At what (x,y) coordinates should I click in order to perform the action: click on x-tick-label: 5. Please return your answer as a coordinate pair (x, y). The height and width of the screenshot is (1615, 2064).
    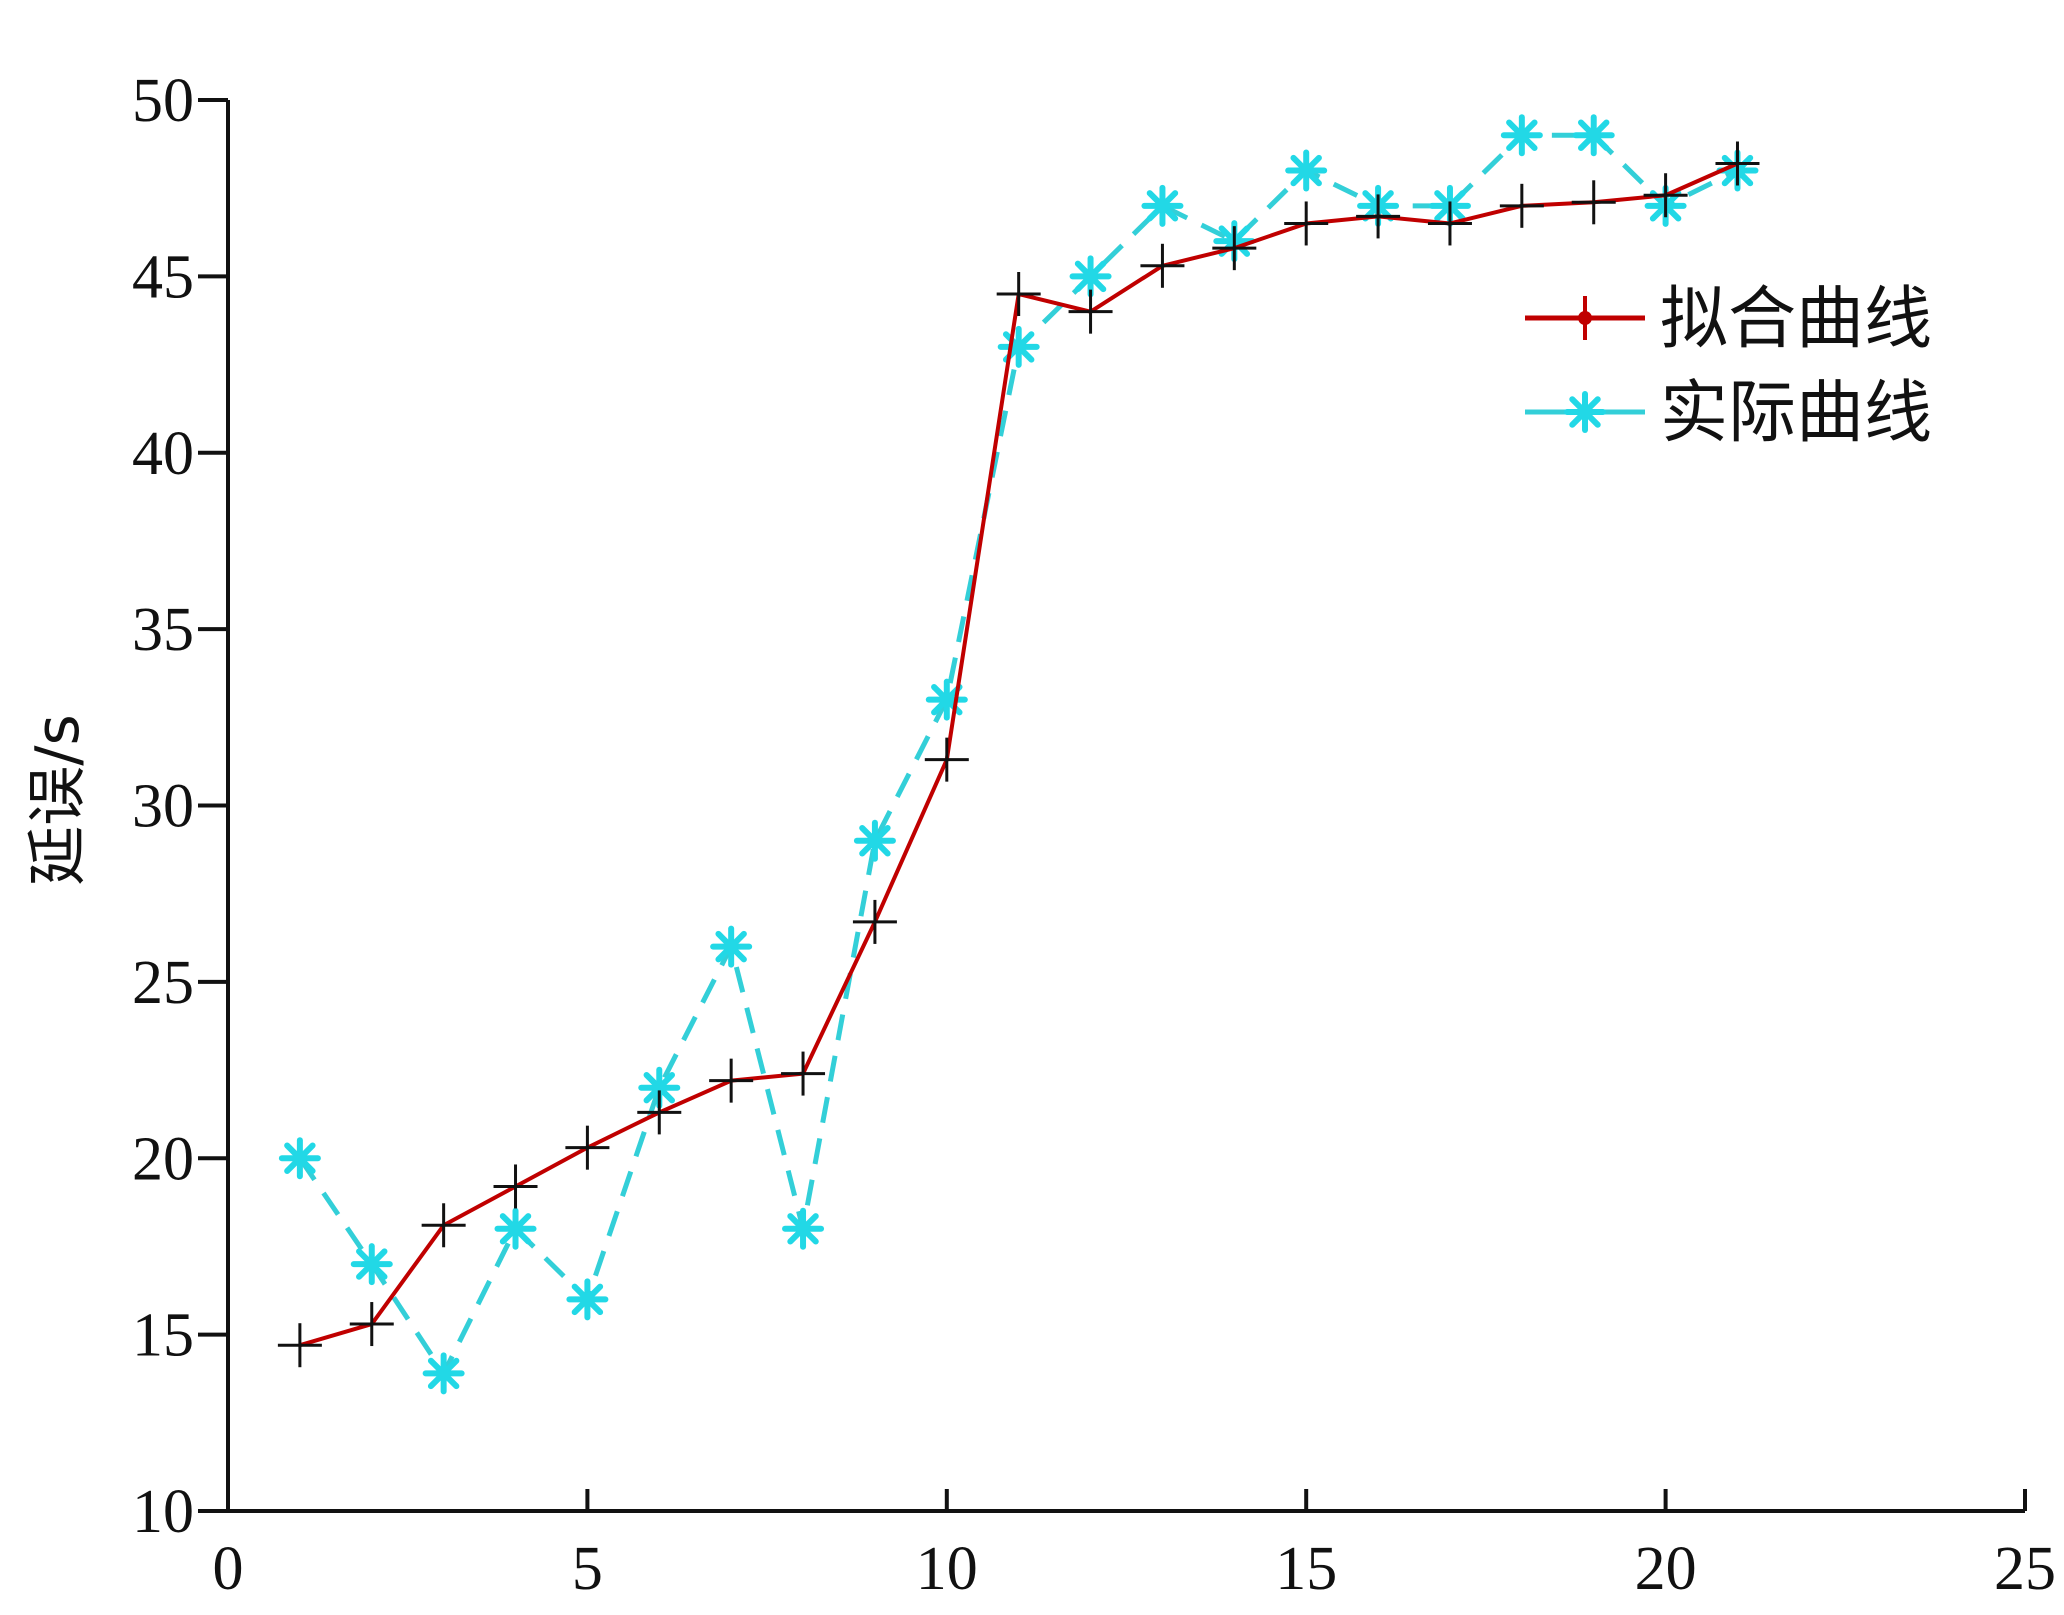
    Looking at the image, I should click on (587, 1569).